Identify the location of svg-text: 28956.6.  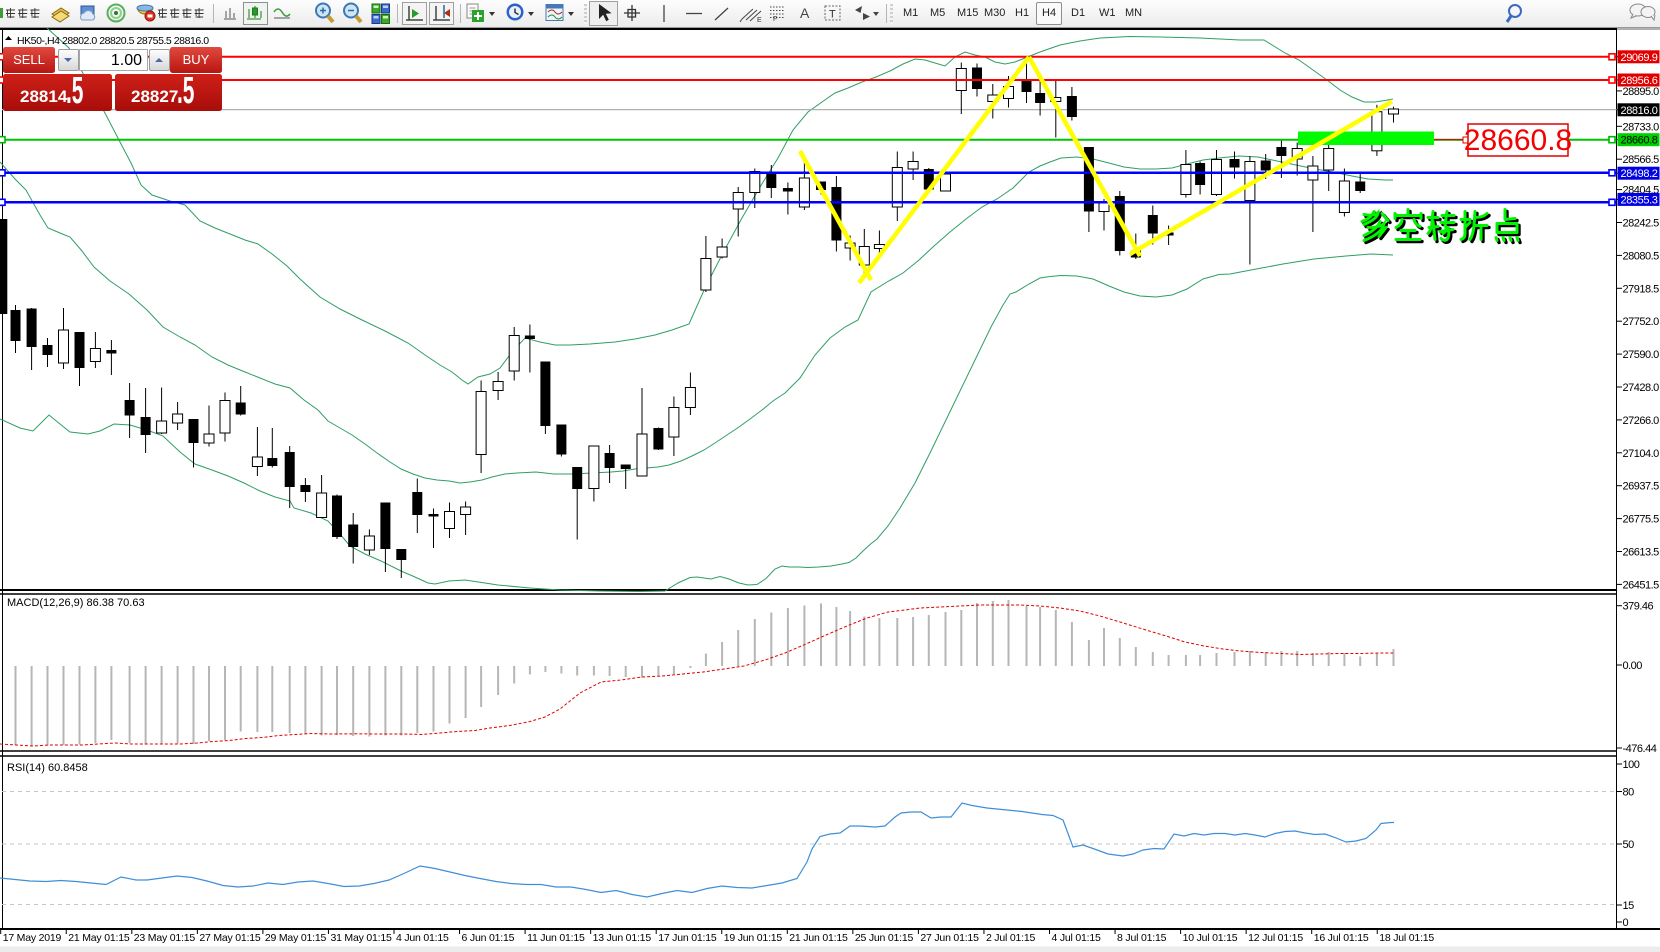
(1639, 81).